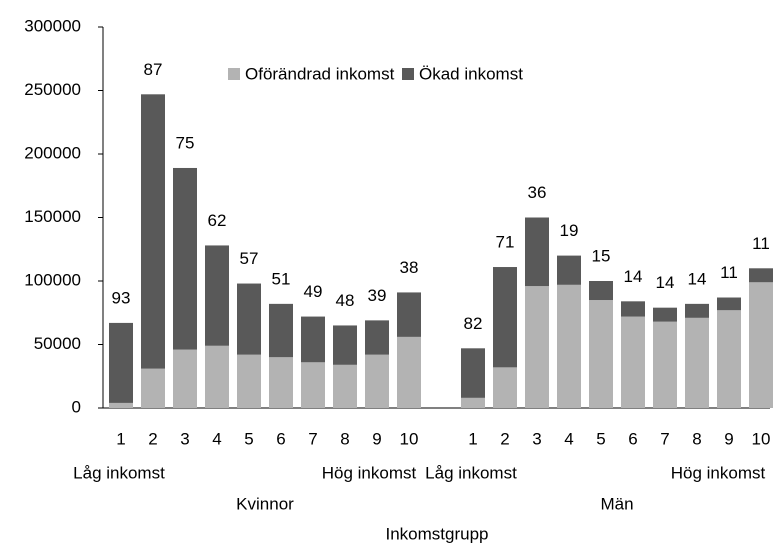 This screenshot has width=784, height=547. Describe the element at coordinates (437, 533) in the screenshot. I see `x-axis-label: Inkomstgrupp` at that location.